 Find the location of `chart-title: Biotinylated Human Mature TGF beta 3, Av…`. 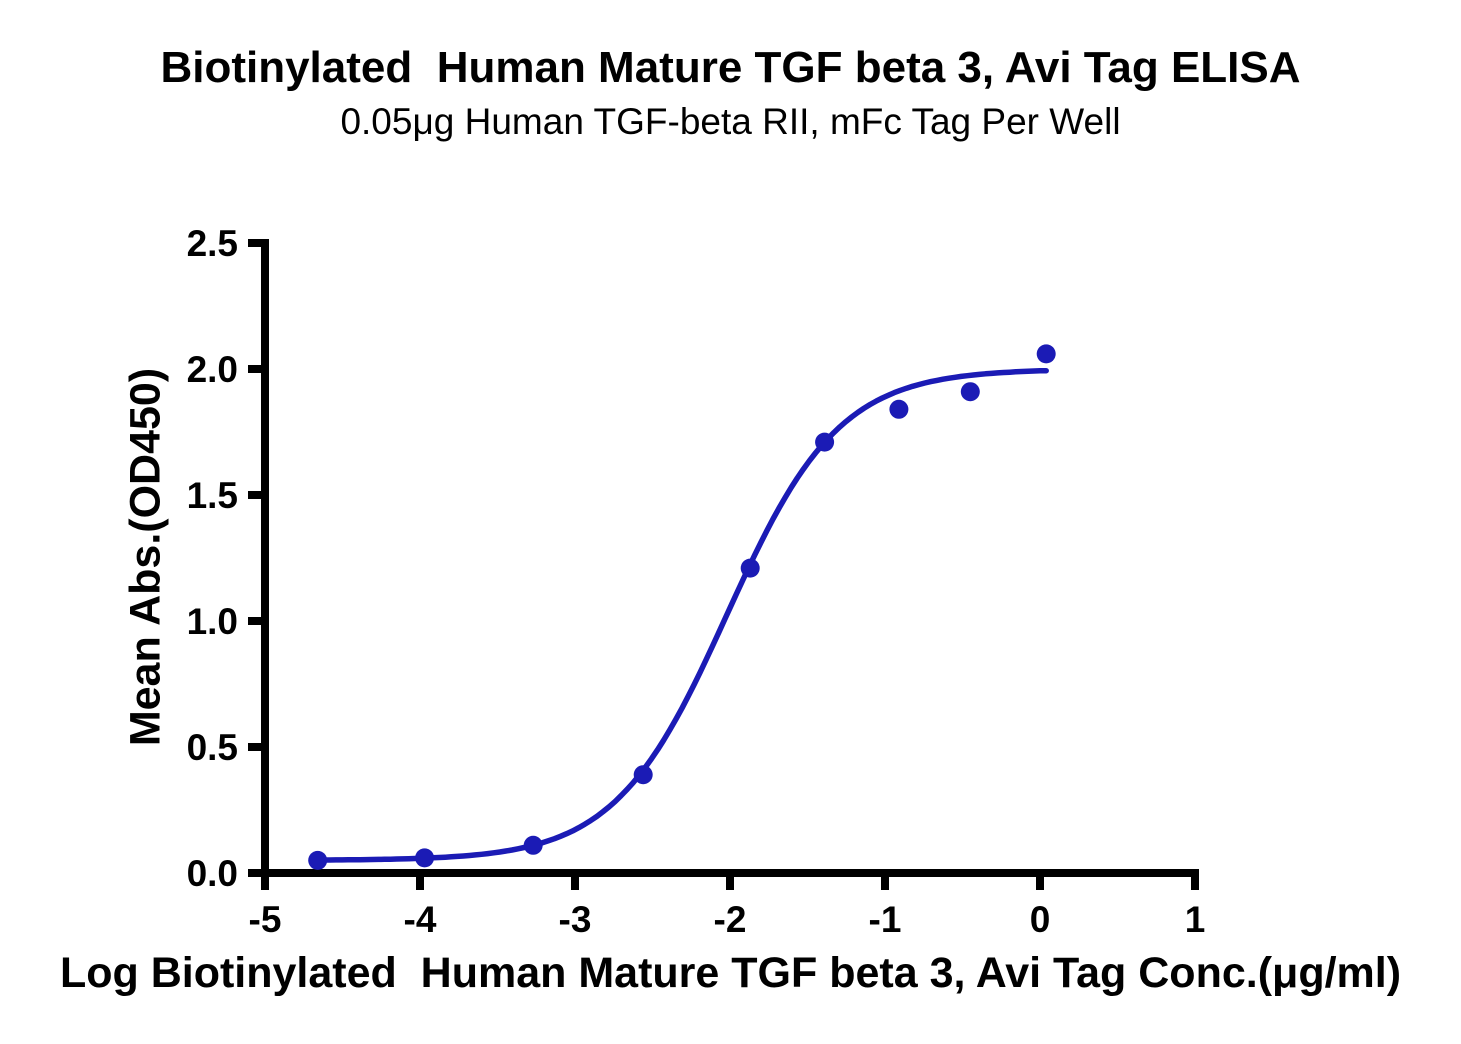

chart-title: Biotinylated Human Mature TGF beta 3, Av… is located at coordinates (730, 67).